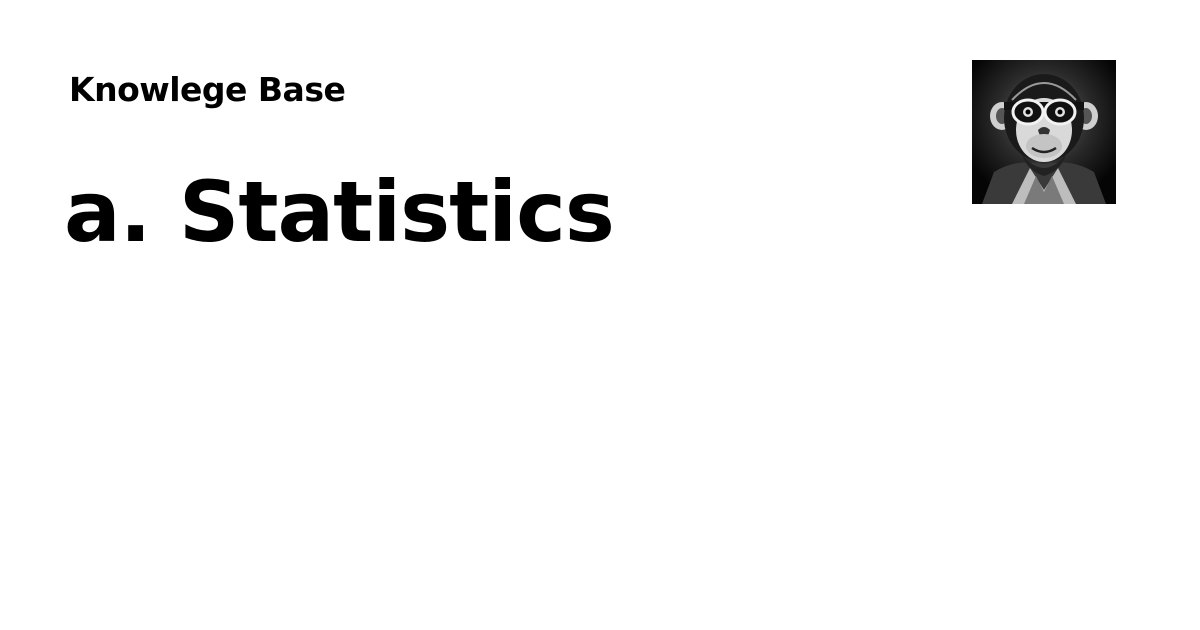  I want to click on monkey-avatar-icon, so click(1044, 132).